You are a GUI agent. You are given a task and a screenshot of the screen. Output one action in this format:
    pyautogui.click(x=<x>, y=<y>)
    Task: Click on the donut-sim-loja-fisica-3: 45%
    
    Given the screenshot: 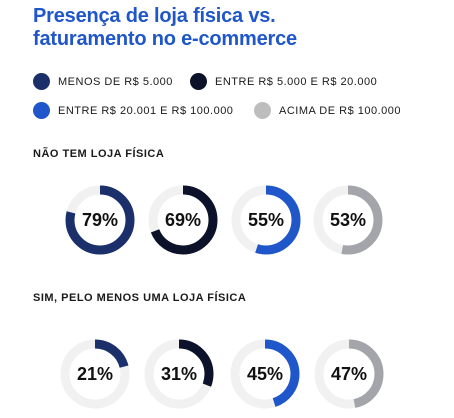 What is the action you would take?
    pyautogui.click(x=265, y=374)
    